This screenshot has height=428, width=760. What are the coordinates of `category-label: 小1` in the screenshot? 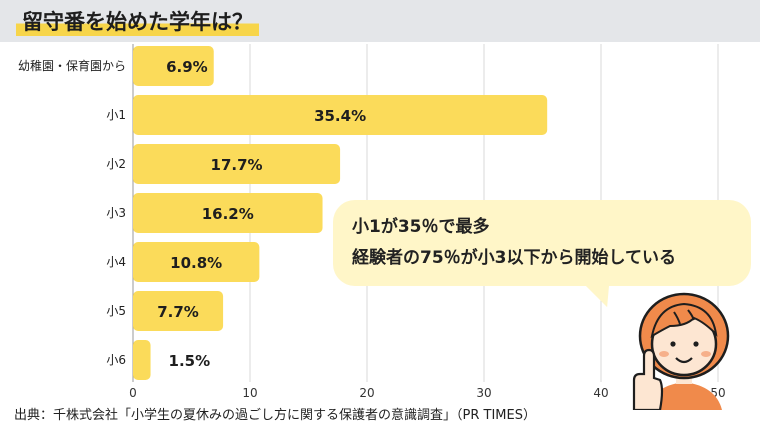 It's located at (116, 115).